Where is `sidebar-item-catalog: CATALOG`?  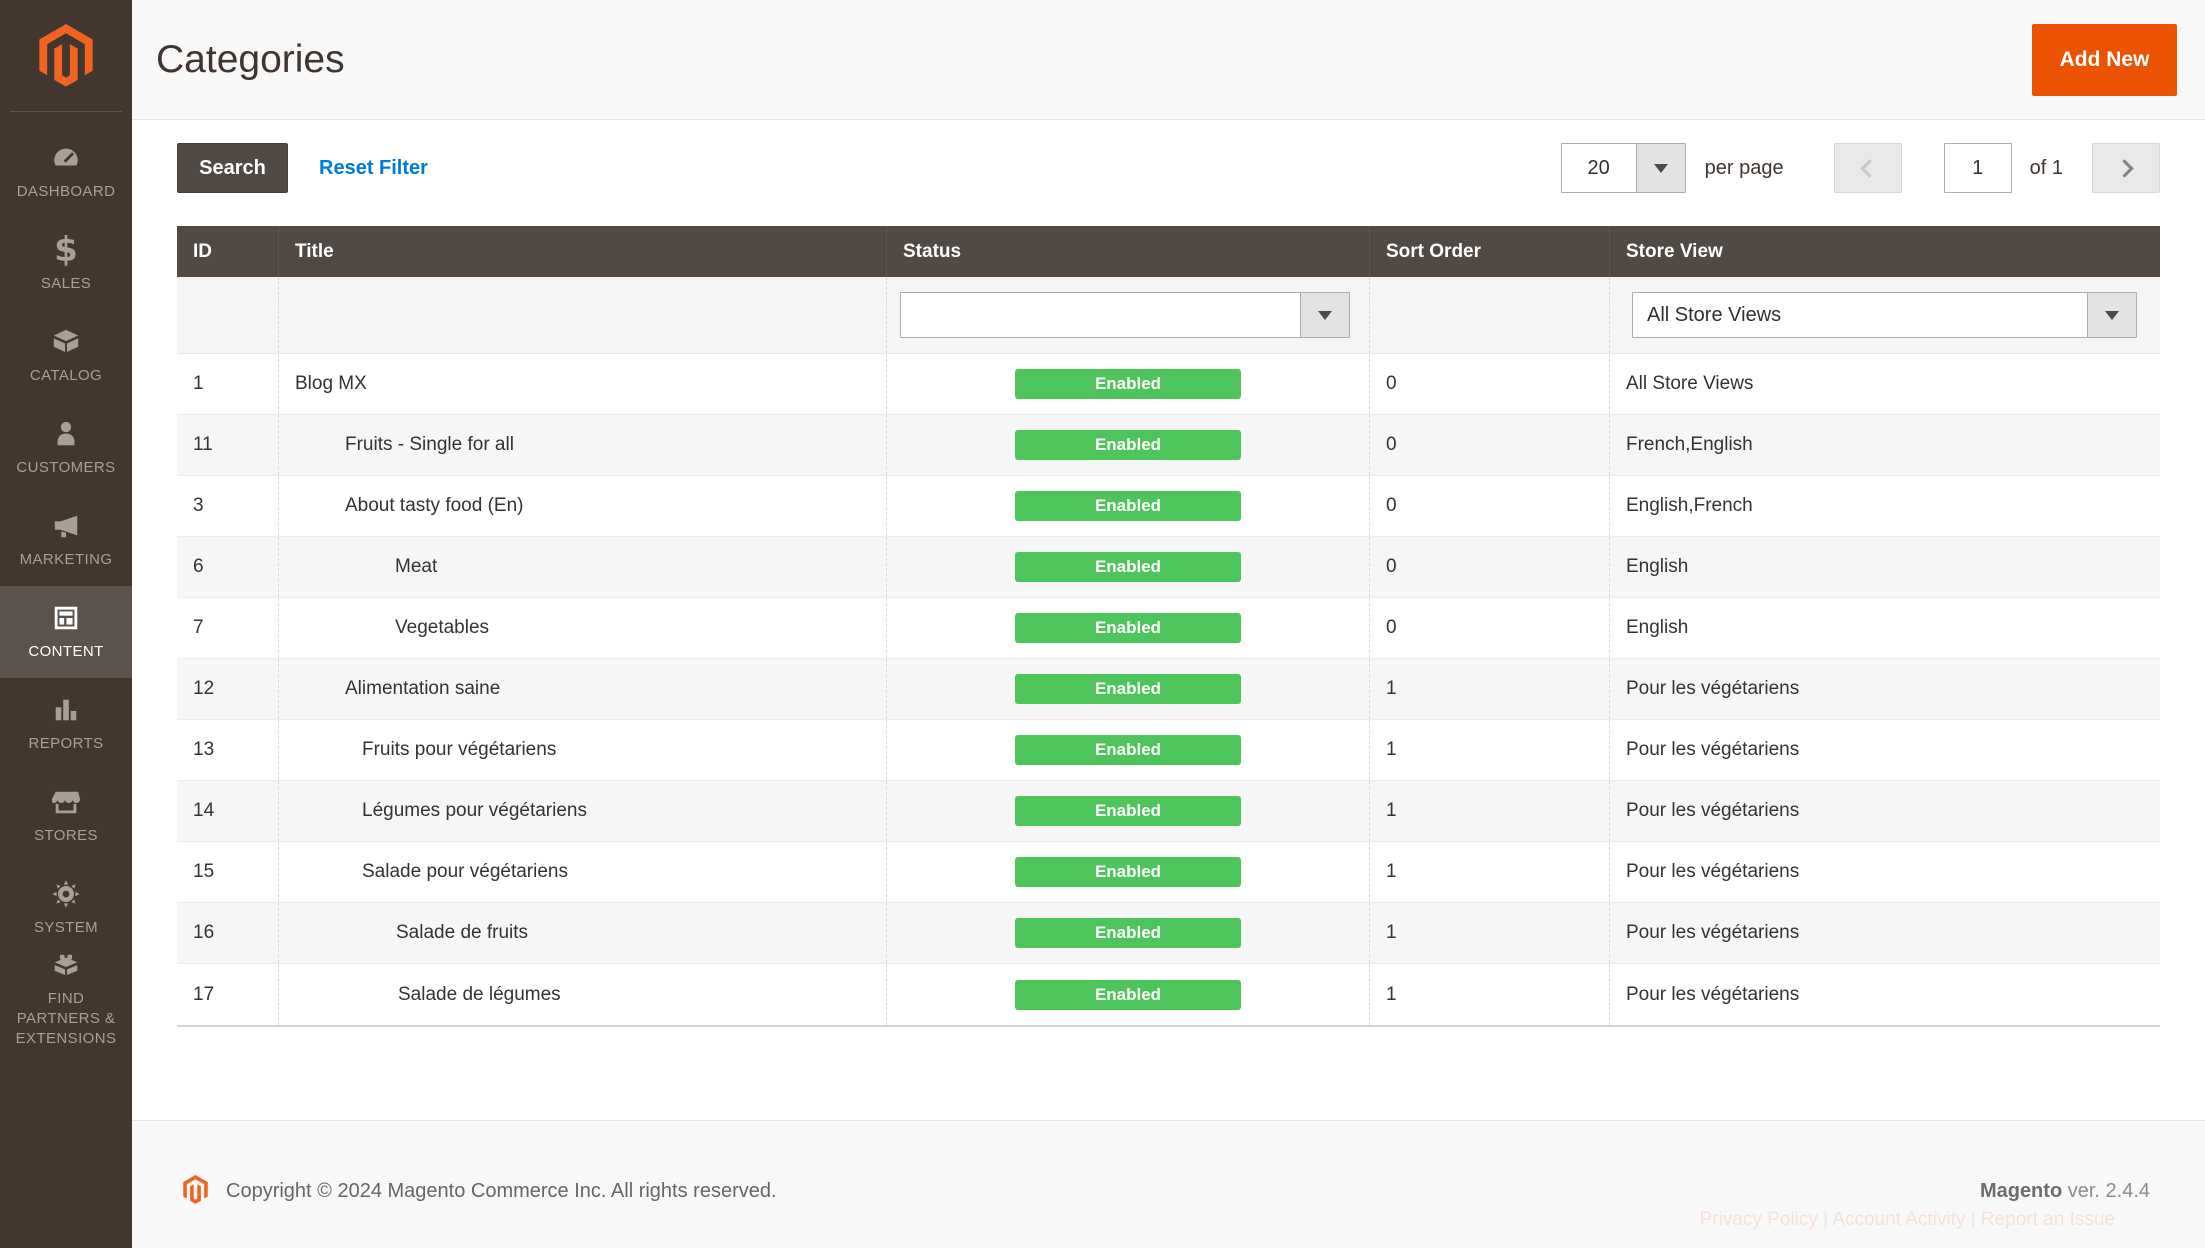 sidebar-item-catalog: CATALOG is located at coordinates (66, 356).